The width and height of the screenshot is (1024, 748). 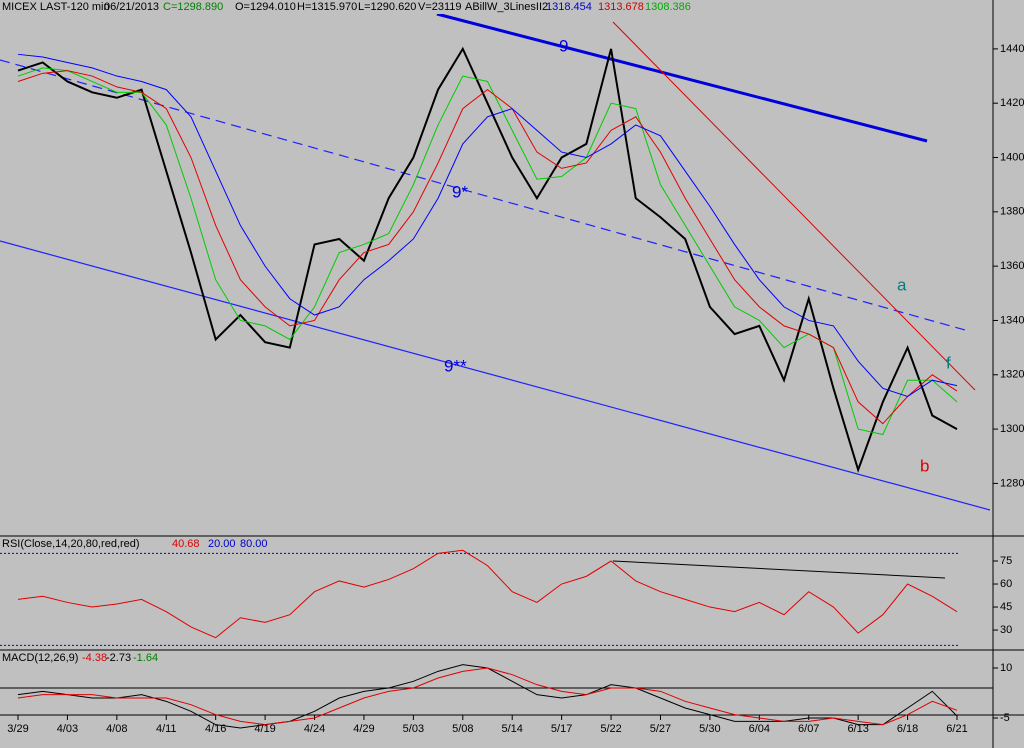 What do you see at coordinates (1006, 668) in the screenshot?
I see `y-tick-label: 10` at bounding box center [1006, 668].